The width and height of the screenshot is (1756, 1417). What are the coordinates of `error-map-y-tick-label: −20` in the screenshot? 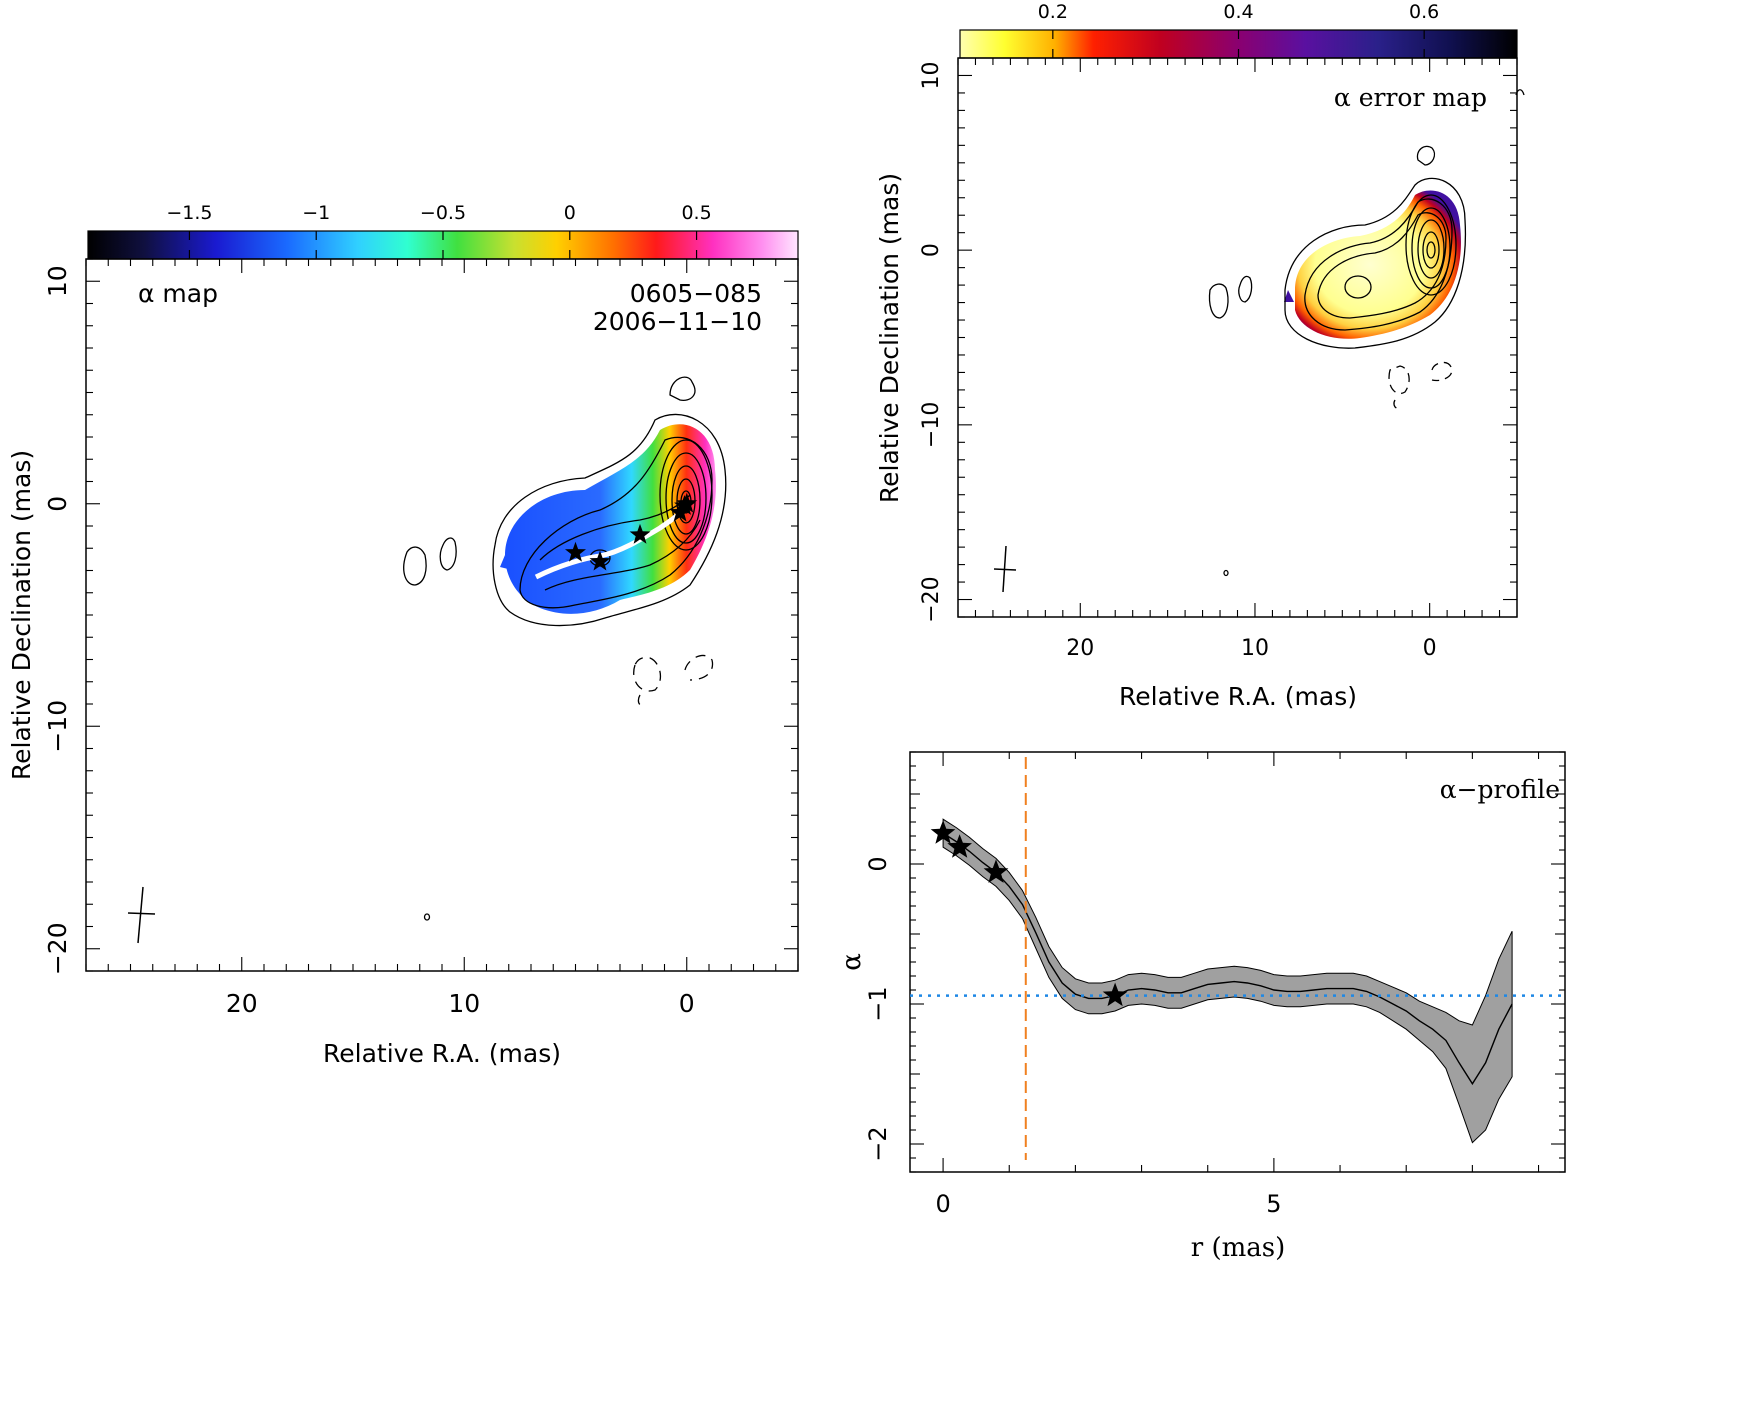 It's located at (931, 599).